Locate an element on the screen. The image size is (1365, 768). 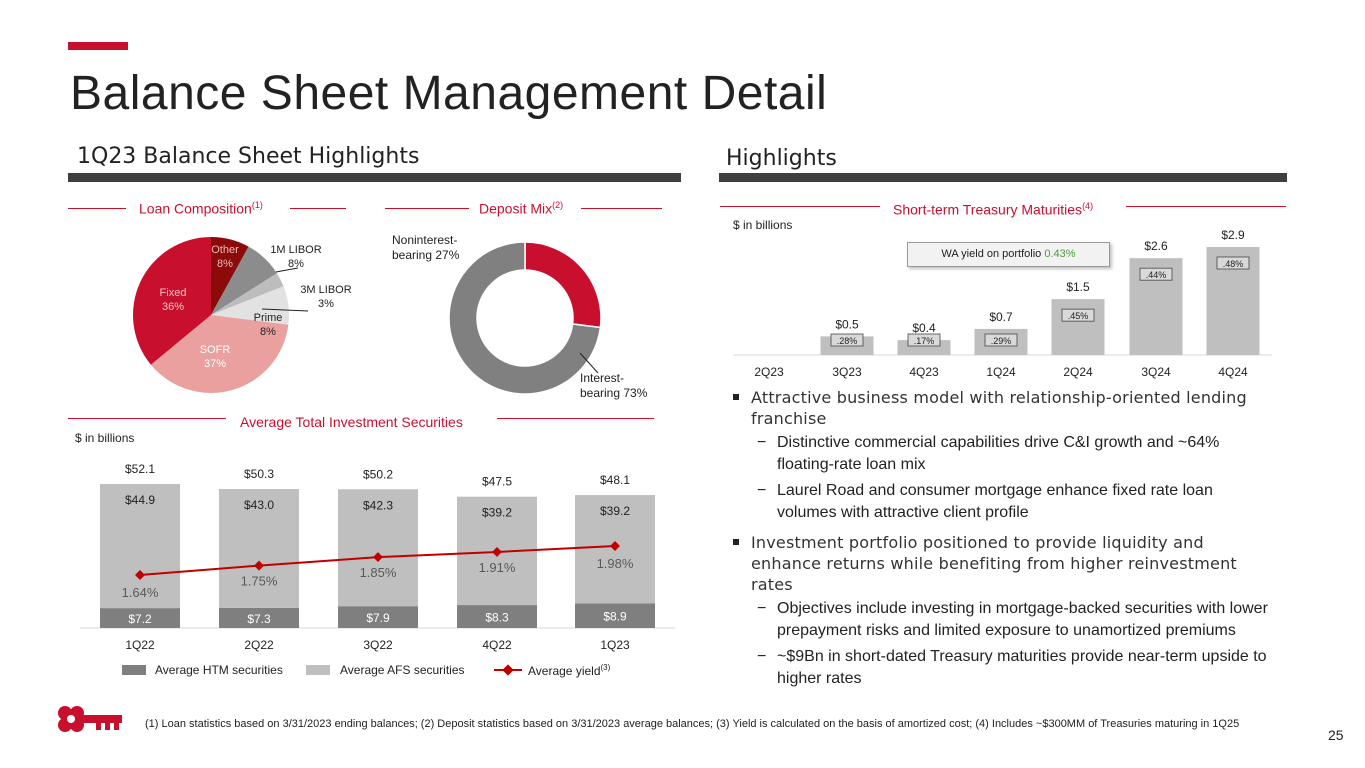
treasury-bar-3Q24 is located at coordinates (1156, 306).